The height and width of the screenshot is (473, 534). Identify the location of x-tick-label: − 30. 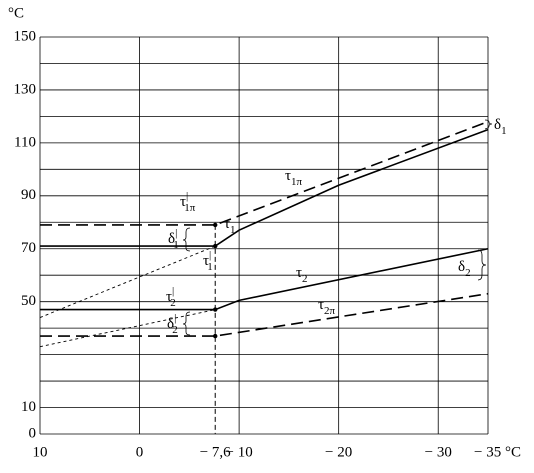
(438, 452).